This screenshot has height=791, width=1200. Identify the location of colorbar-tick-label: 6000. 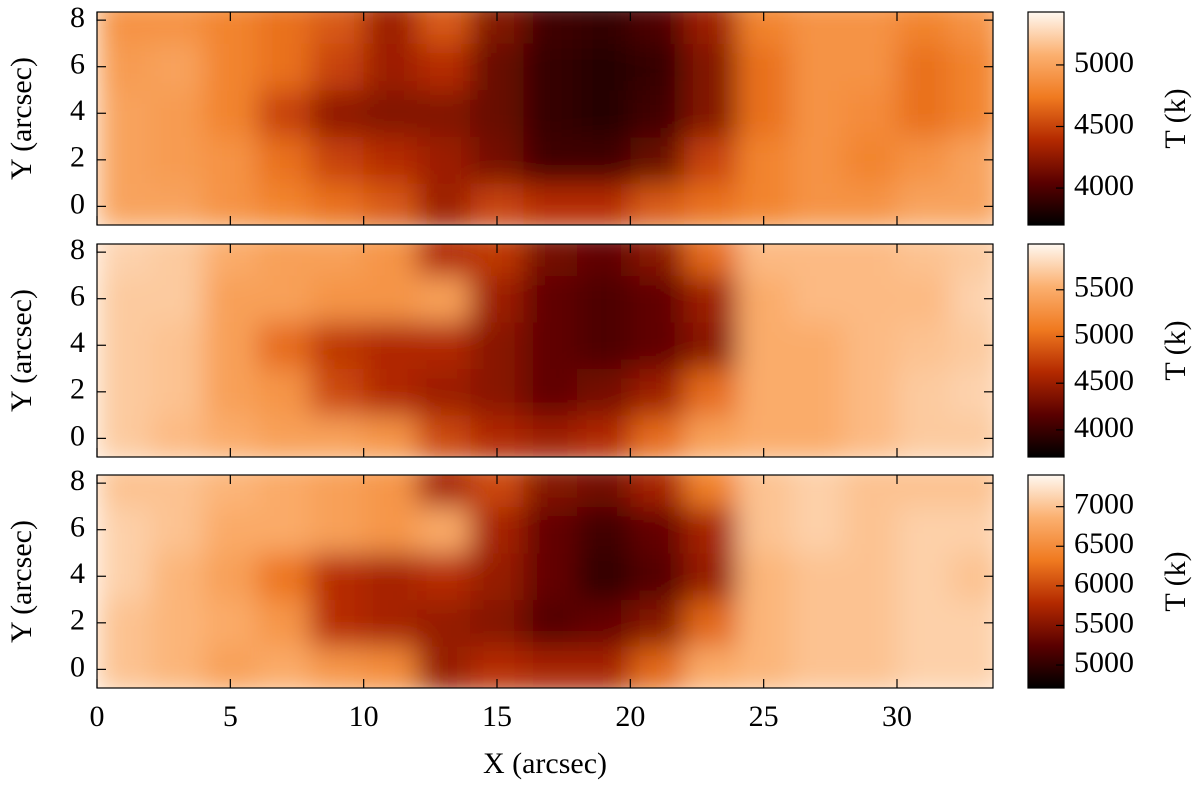
(1104, 583).